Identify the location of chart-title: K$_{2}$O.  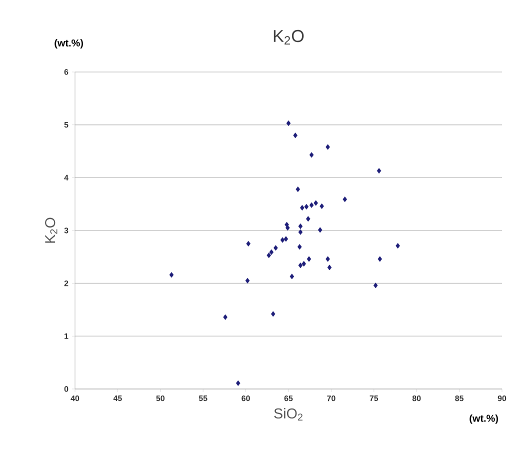
(289, 37).